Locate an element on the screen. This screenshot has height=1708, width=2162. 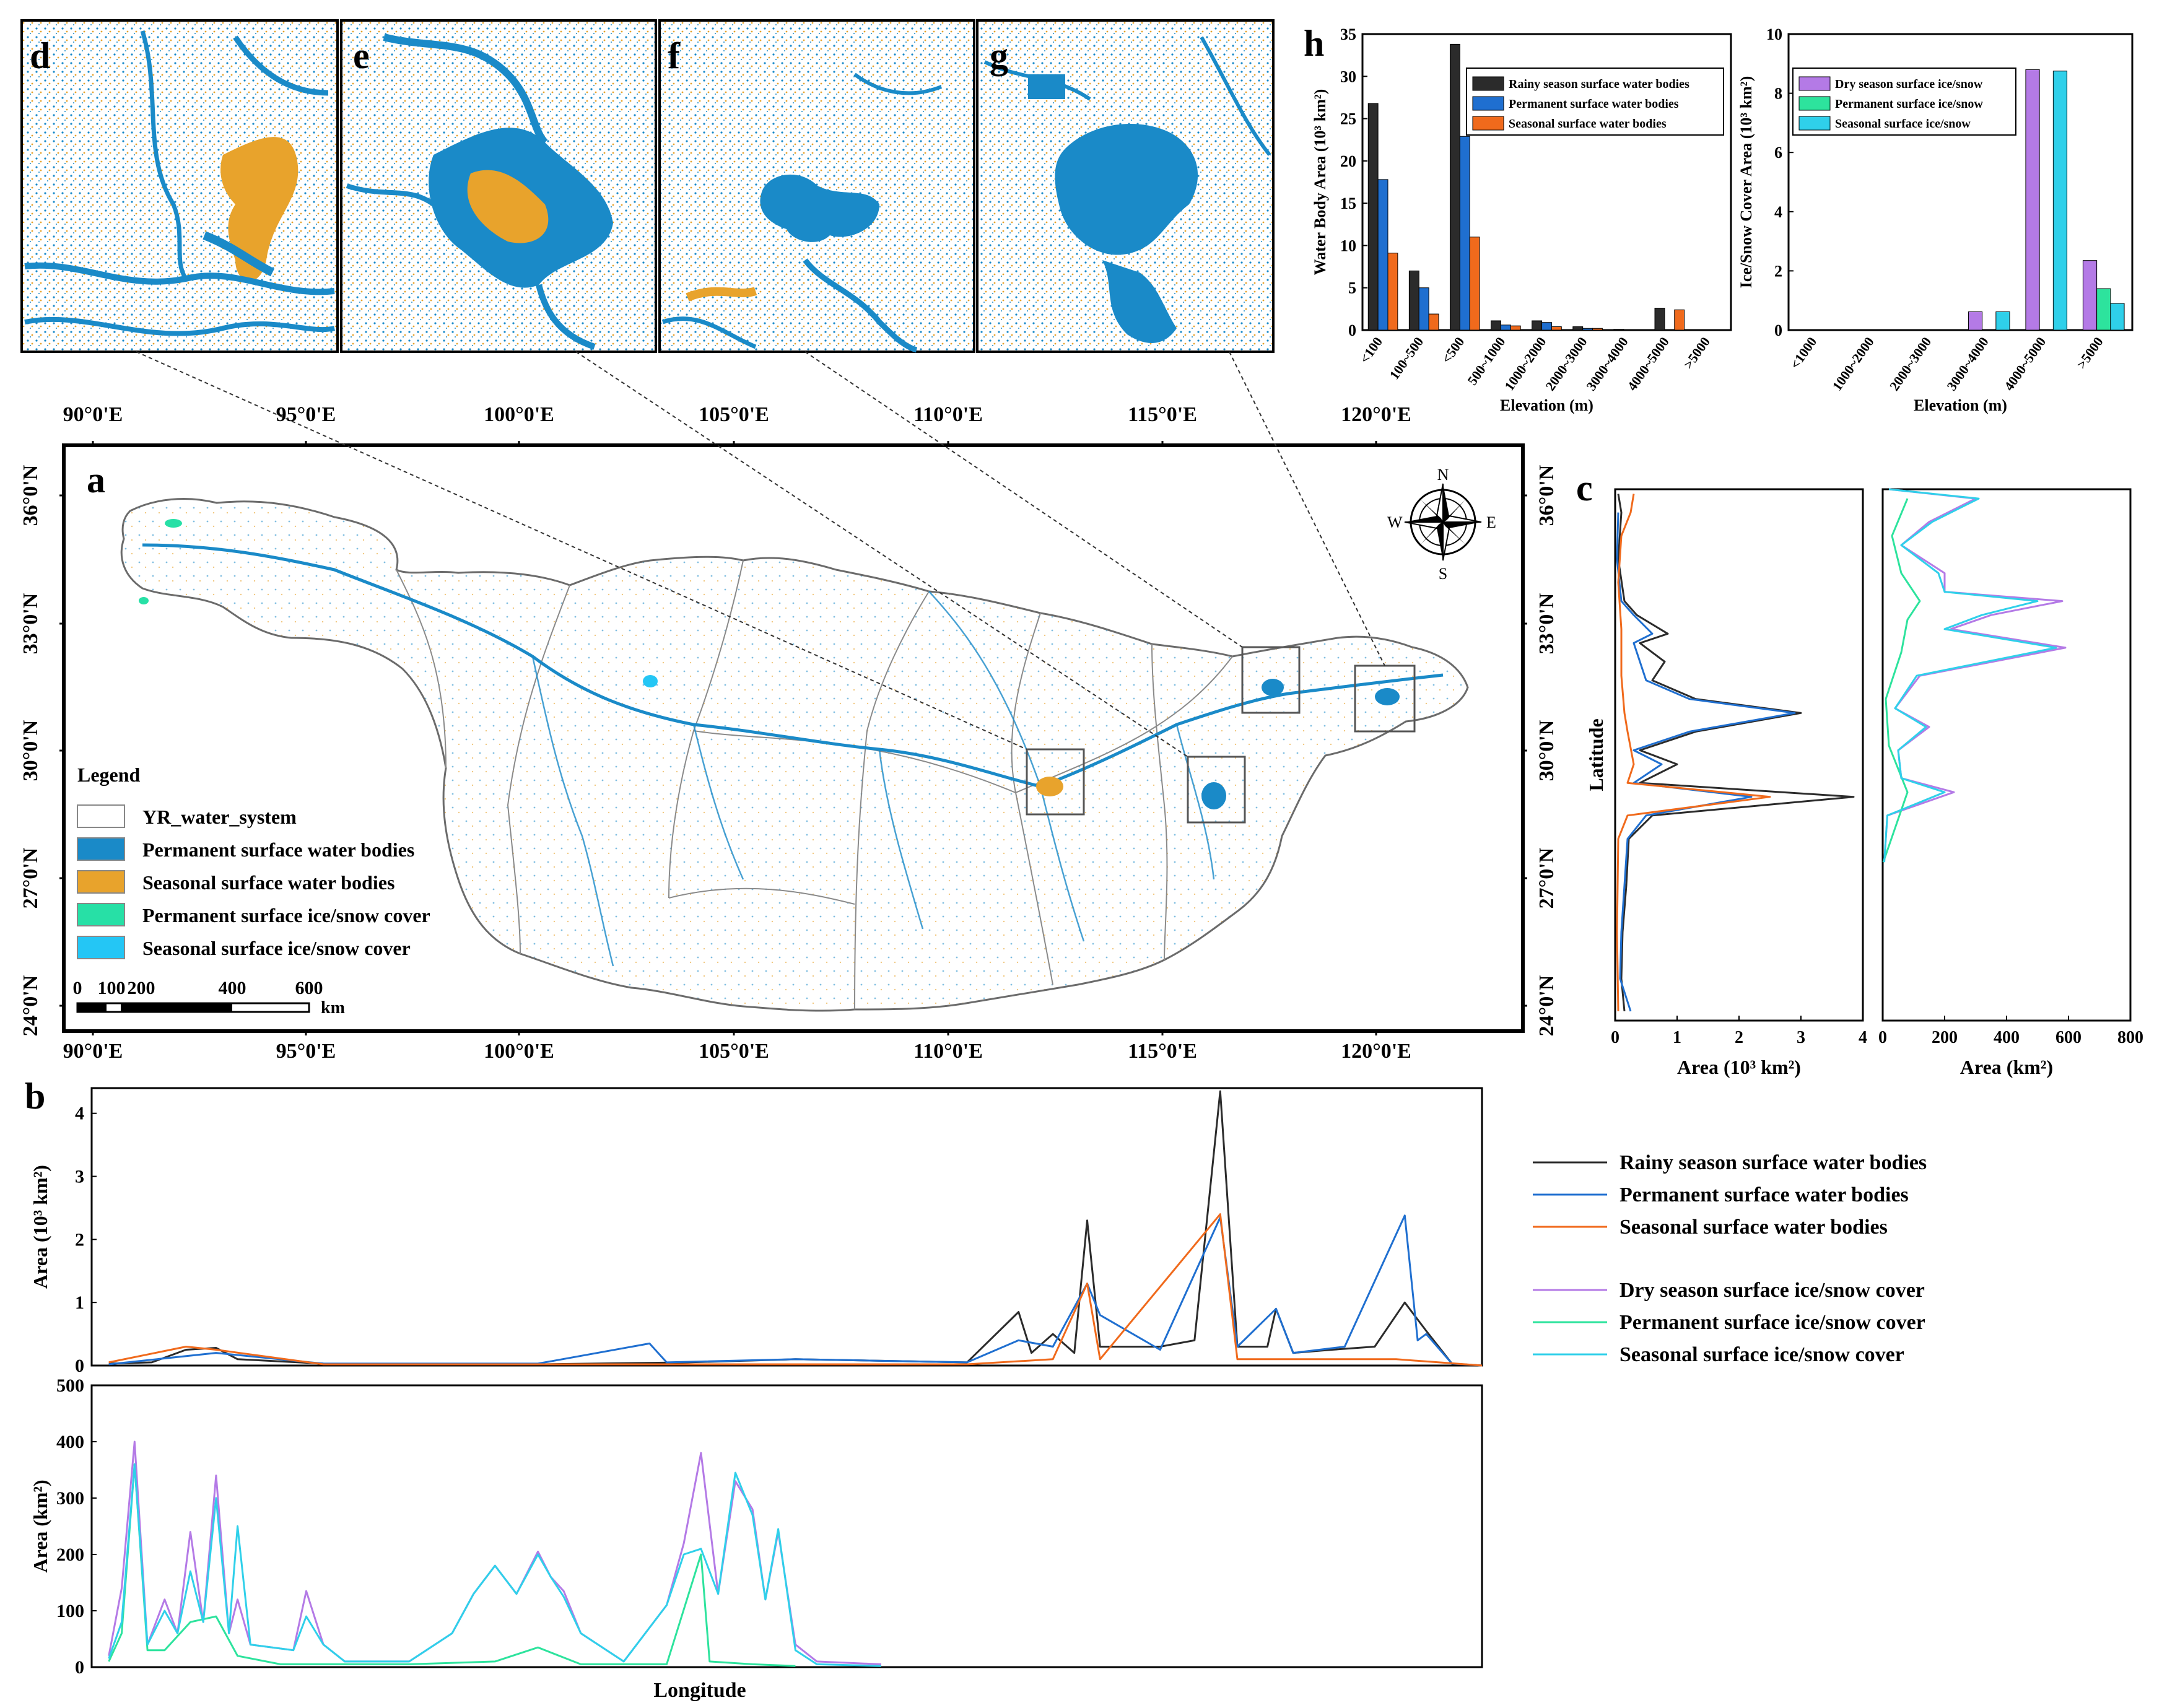
legend-label: Permanent surface ice/snow cover is located at coordinates (1772, 1322).